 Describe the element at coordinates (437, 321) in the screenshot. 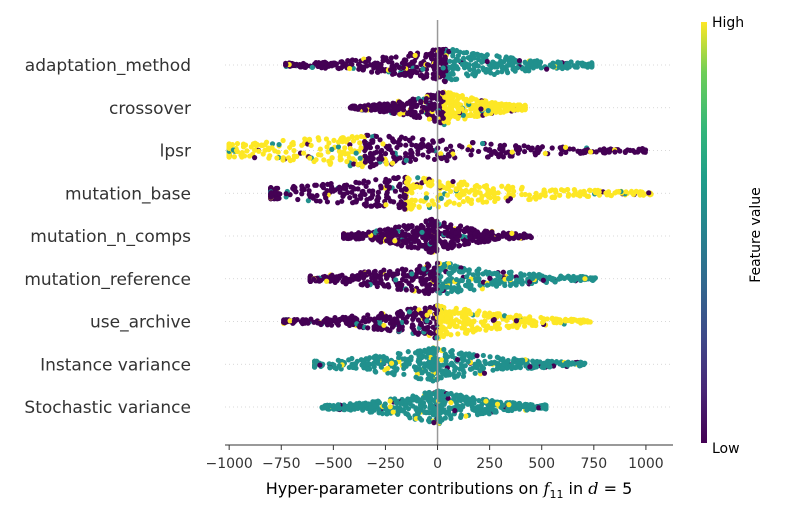

I see `swarm-row` at that location.